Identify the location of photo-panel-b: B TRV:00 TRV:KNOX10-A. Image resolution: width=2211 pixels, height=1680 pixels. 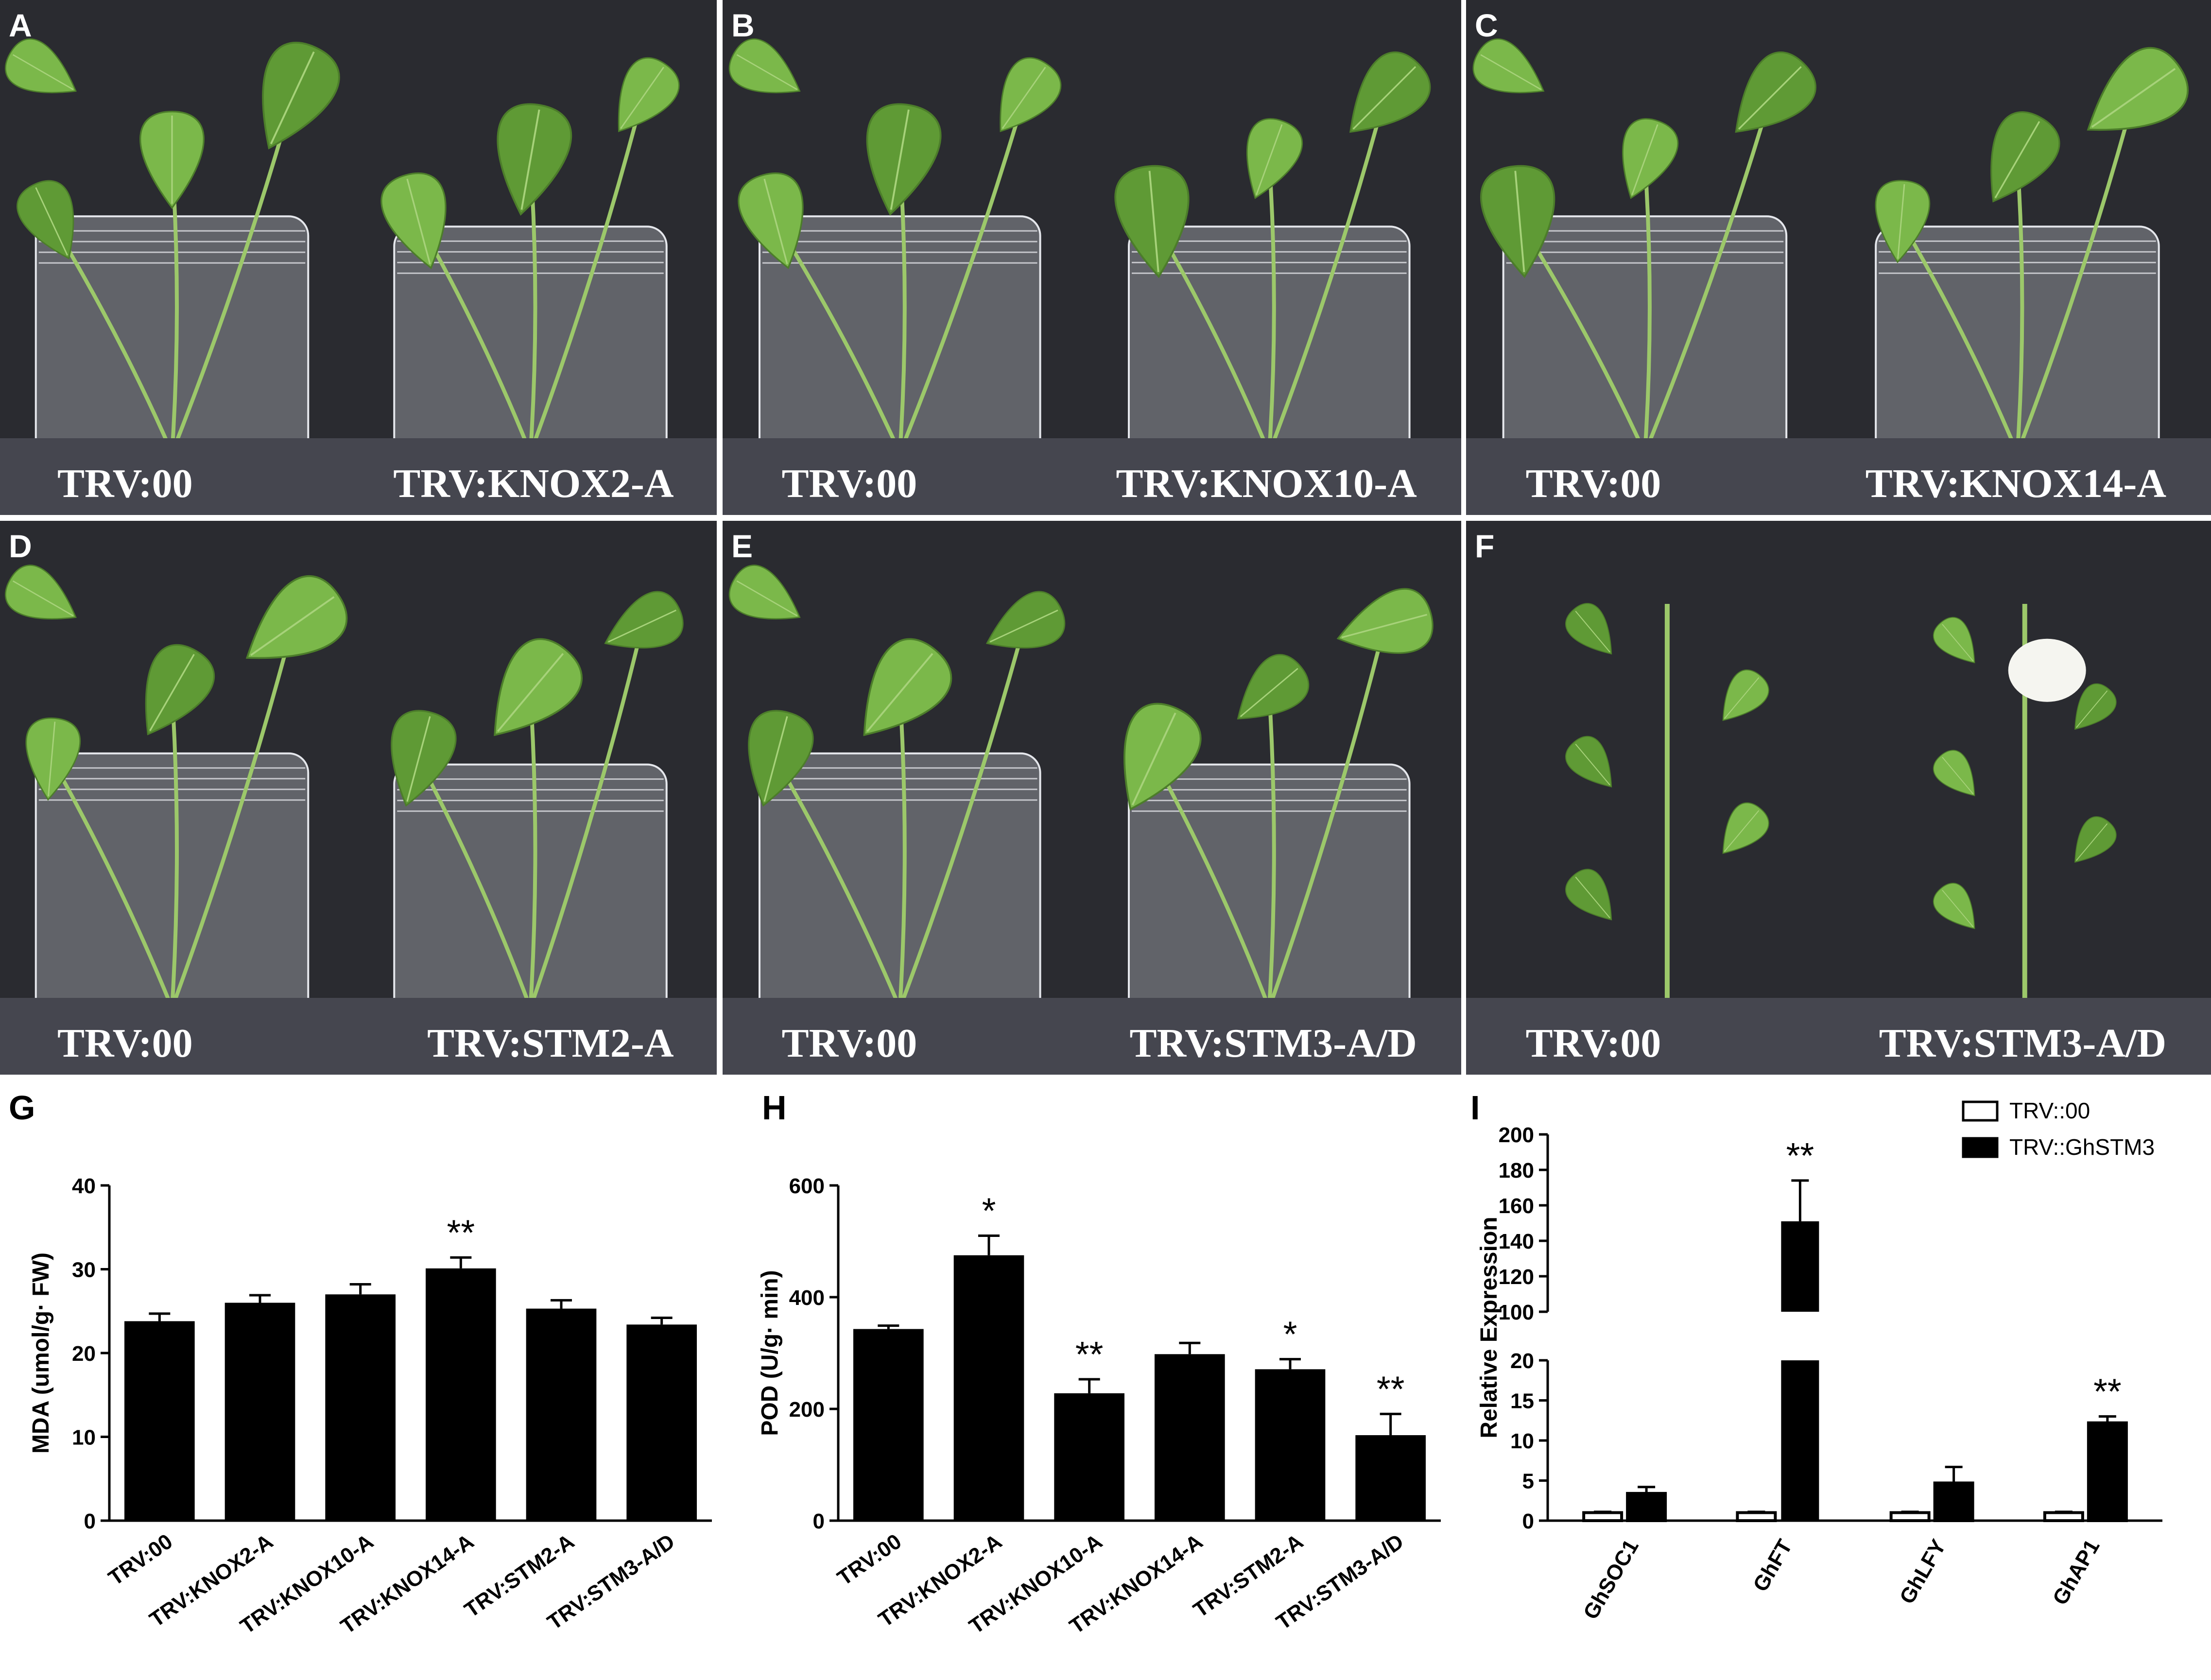
(1092, 257).